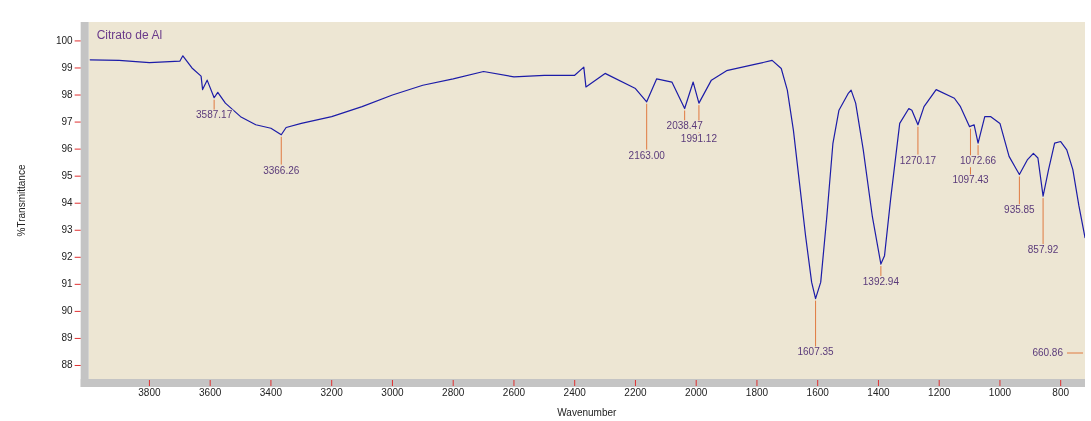 The image size is (1091, 421). I want to click on x-tick-label: 3600, so click(210, 392).